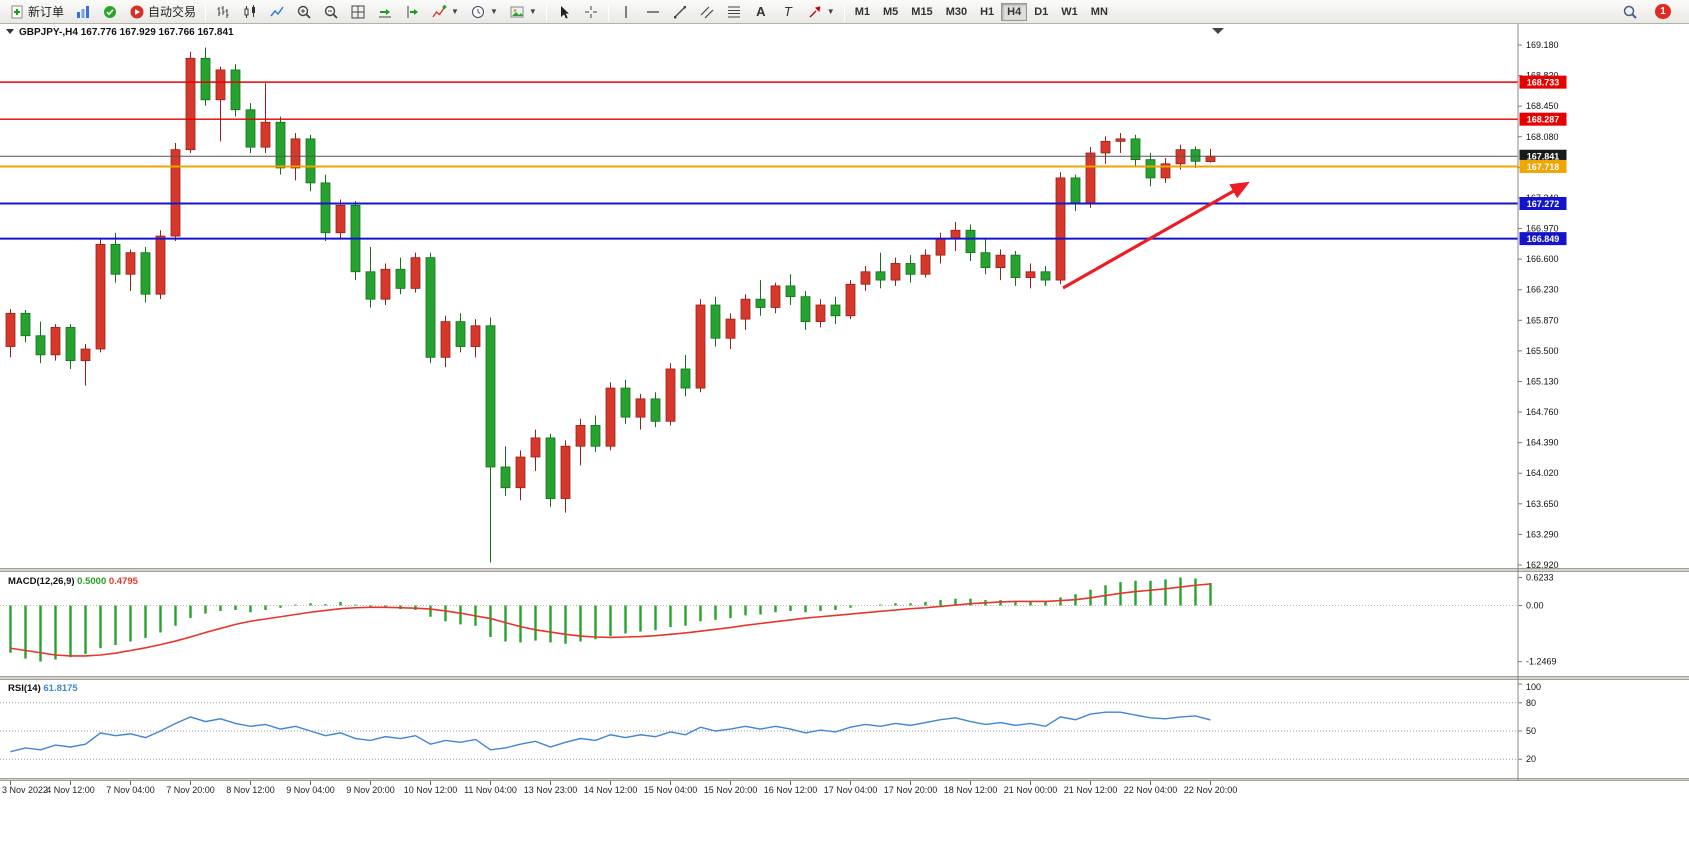 Image resolution: width=1689 pixels, height=860 pixels. What do you see at coordinates (564, 12) in the screenshot?
I see `cursor-button` at bounding box center [564, 12].